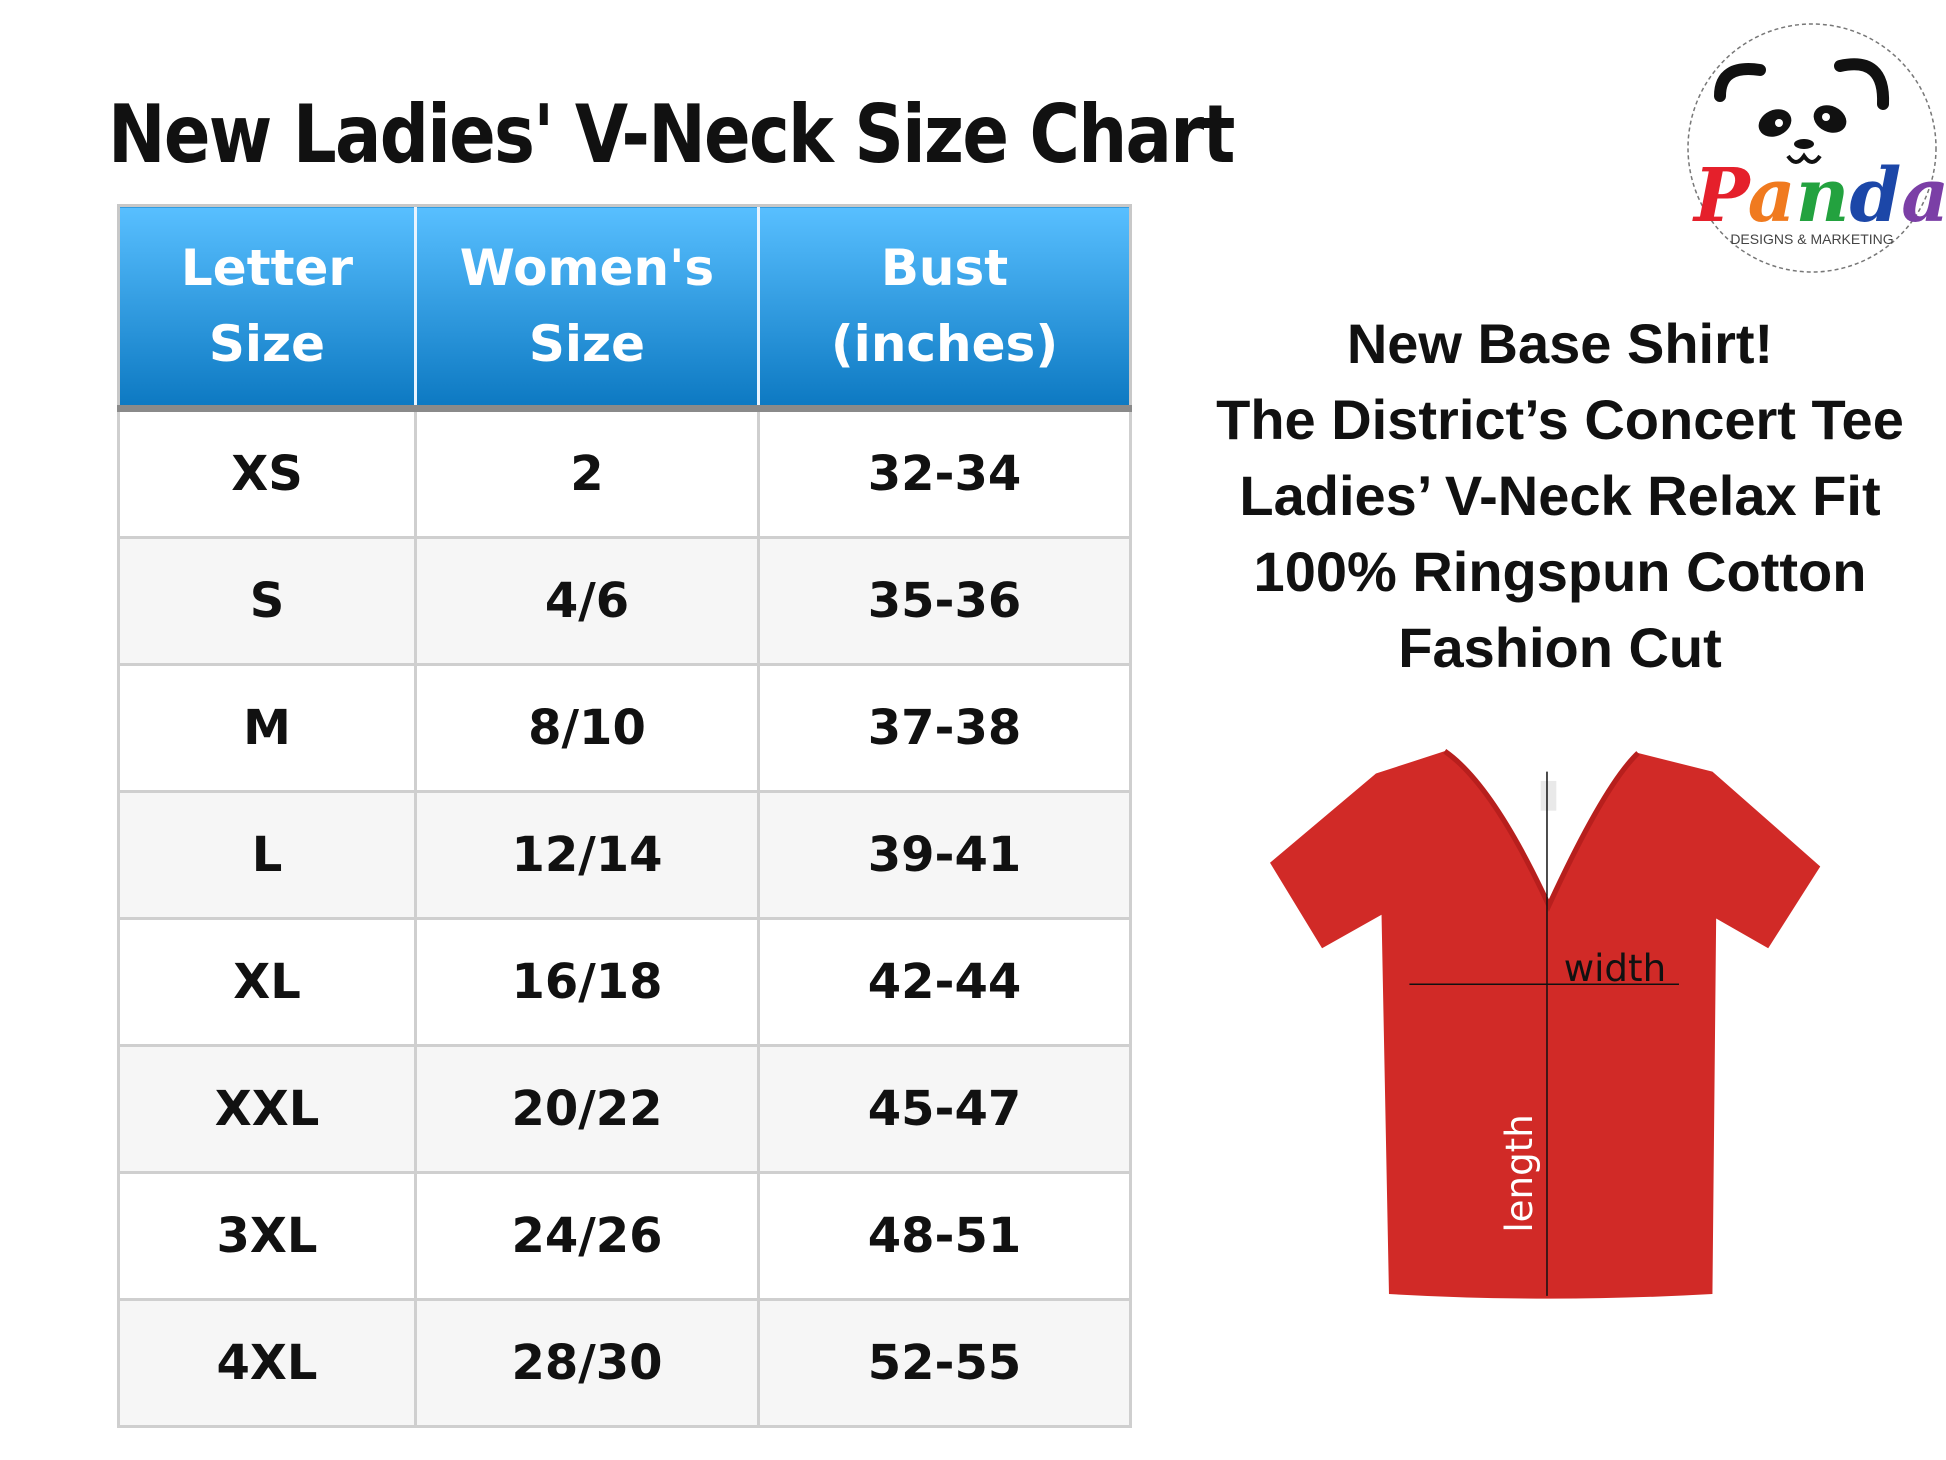 The height and width of the screenshot is (1460, 1946). I want to click on letter-size-cell: L, so click(267, 855).